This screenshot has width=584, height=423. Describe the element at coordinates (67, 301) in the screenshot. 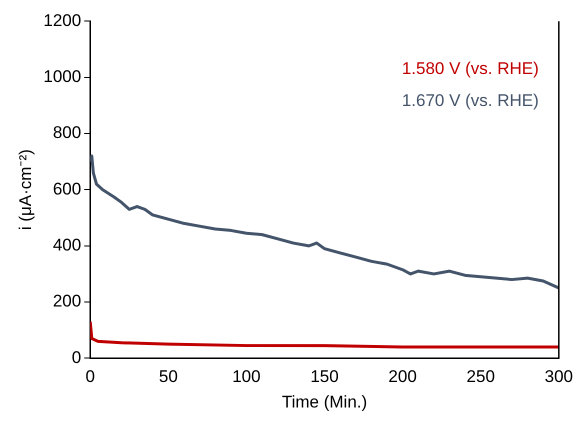

I see `y-tick-label: 200` at that location.